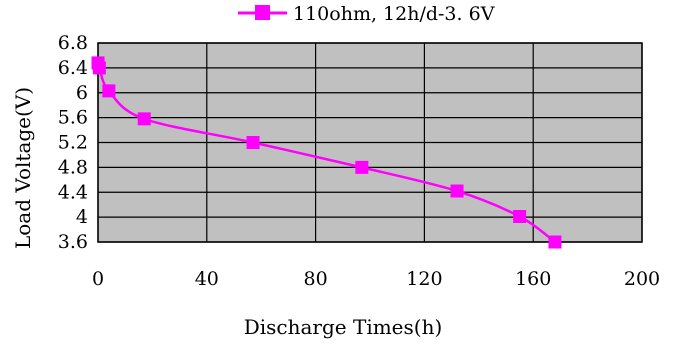  I want to click on x-tick-label: 200, so click(642, 279).